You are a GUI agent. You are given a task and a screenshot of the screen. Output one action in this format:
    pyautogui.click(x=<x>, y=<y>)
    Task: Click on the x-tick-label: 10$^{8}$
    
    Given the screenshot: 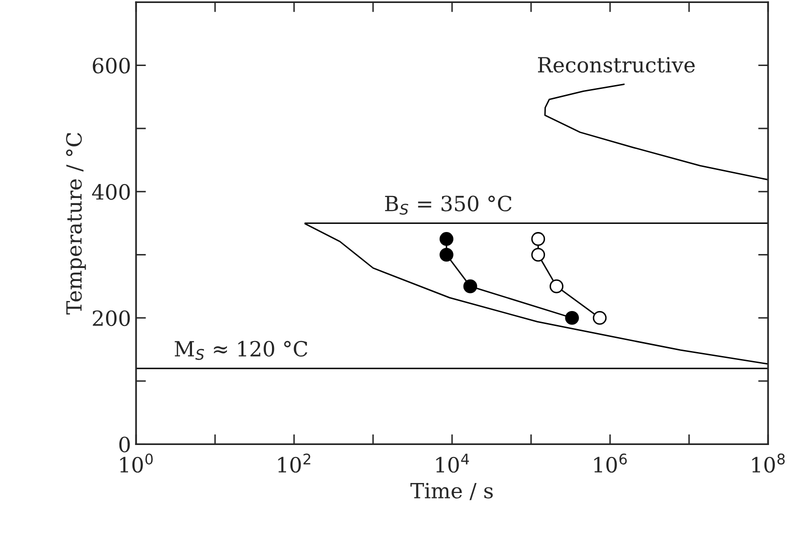 What is the action you would take?
    pyautogui.click(x=768, y=463)
    